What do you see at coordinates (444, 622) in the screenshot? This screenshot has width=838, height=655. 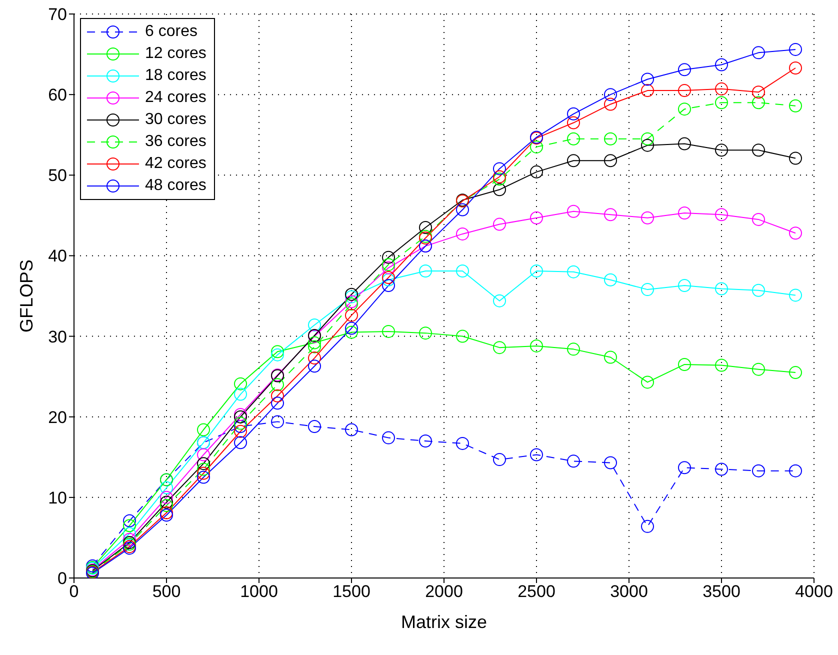 I see `x-axis-title: Matrix size` at bounding box center [444, 622].